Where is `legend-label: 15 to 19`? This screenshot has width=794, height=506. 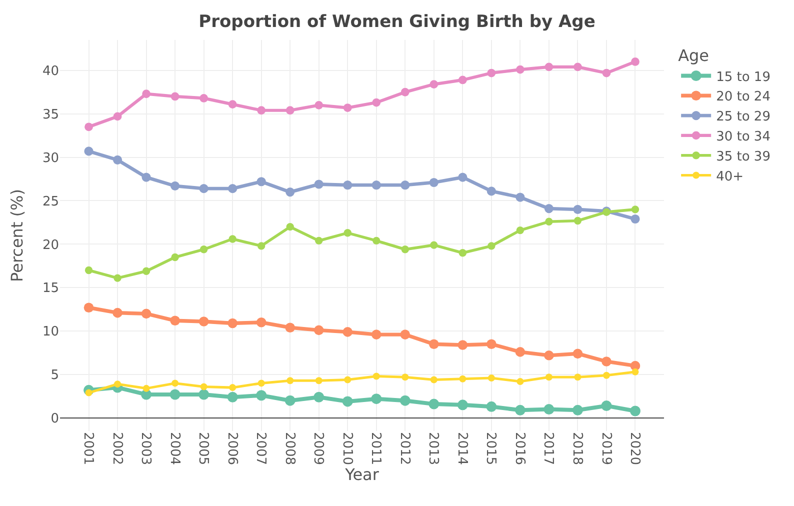
legend-label: 15 to 19 is located at coordinates (743, 77).